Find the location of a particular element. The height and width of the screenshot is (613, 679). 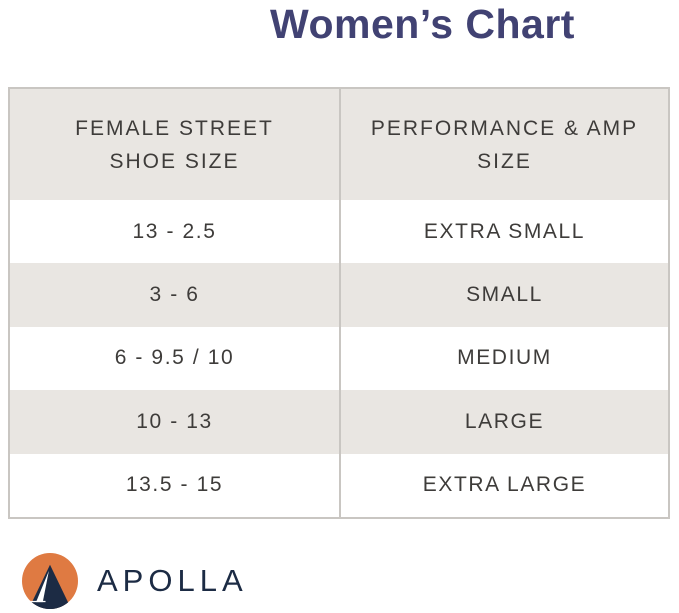

brand-footer: APOLLA is located at coordinates (135, 581).